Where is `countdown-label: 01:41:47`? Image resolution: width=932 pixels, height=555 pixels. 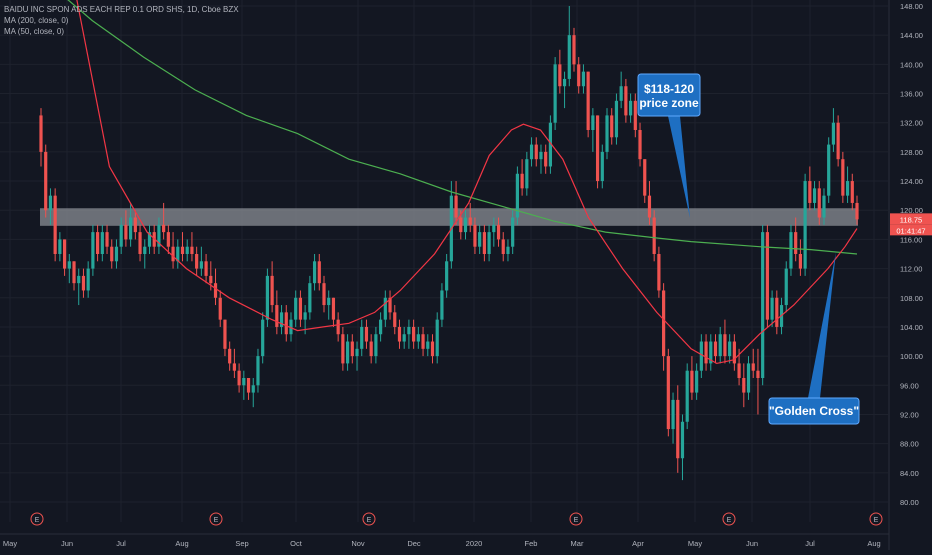
countdown-label: 01:41:47 is located at coordinates (910, 230).